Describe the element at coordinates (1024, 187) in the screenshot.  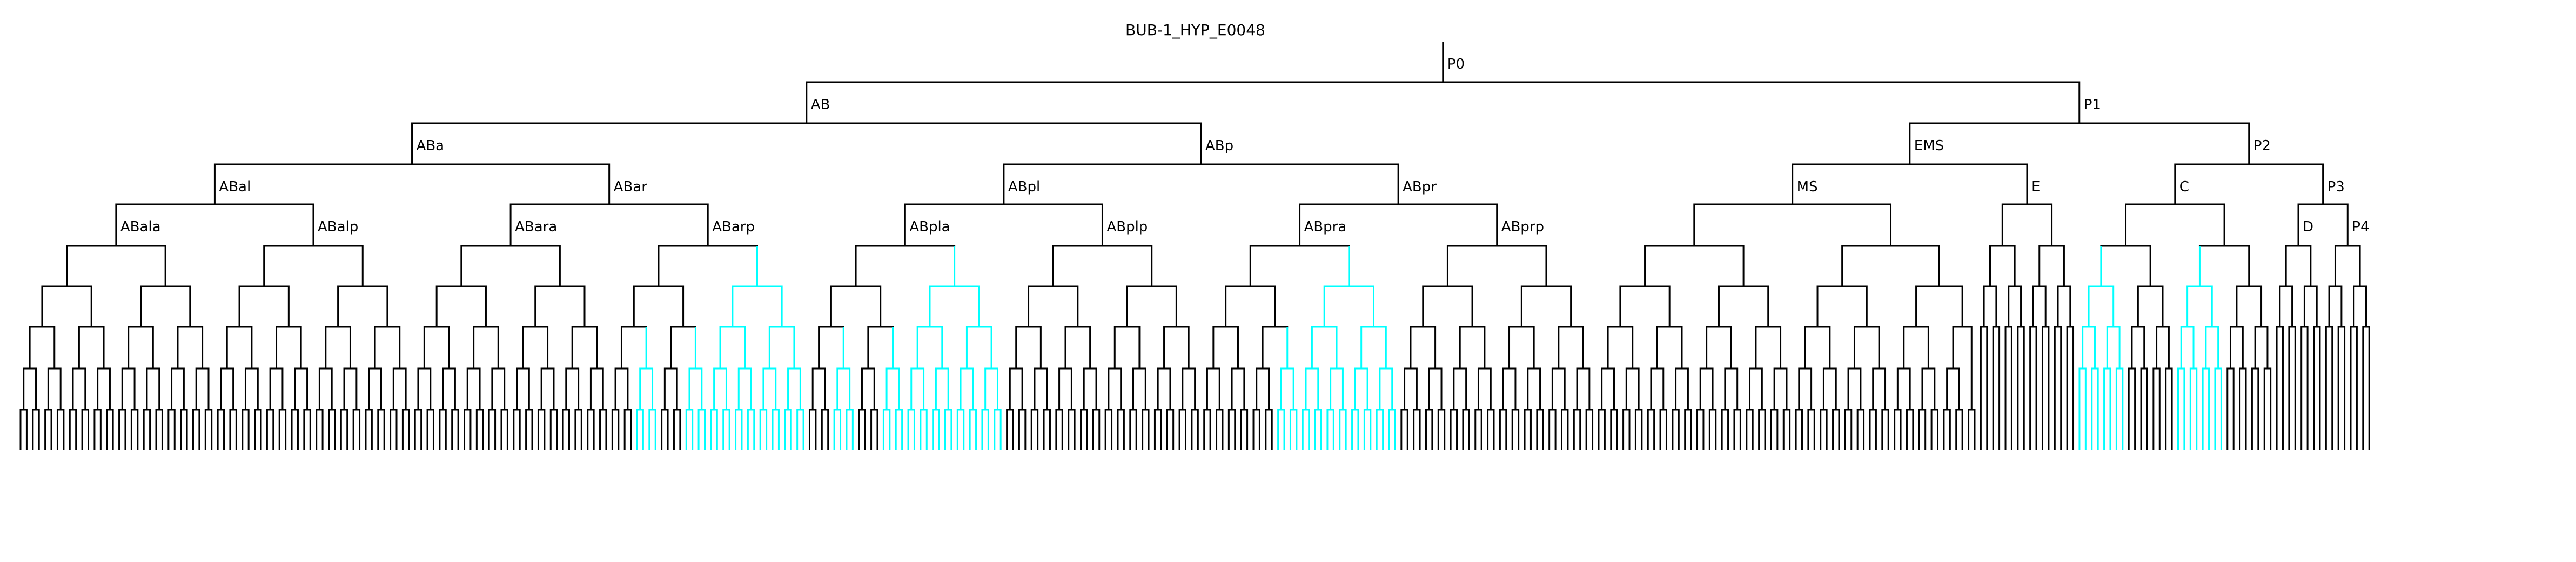
I see `node-label-ABpl: ABpl` at that location.